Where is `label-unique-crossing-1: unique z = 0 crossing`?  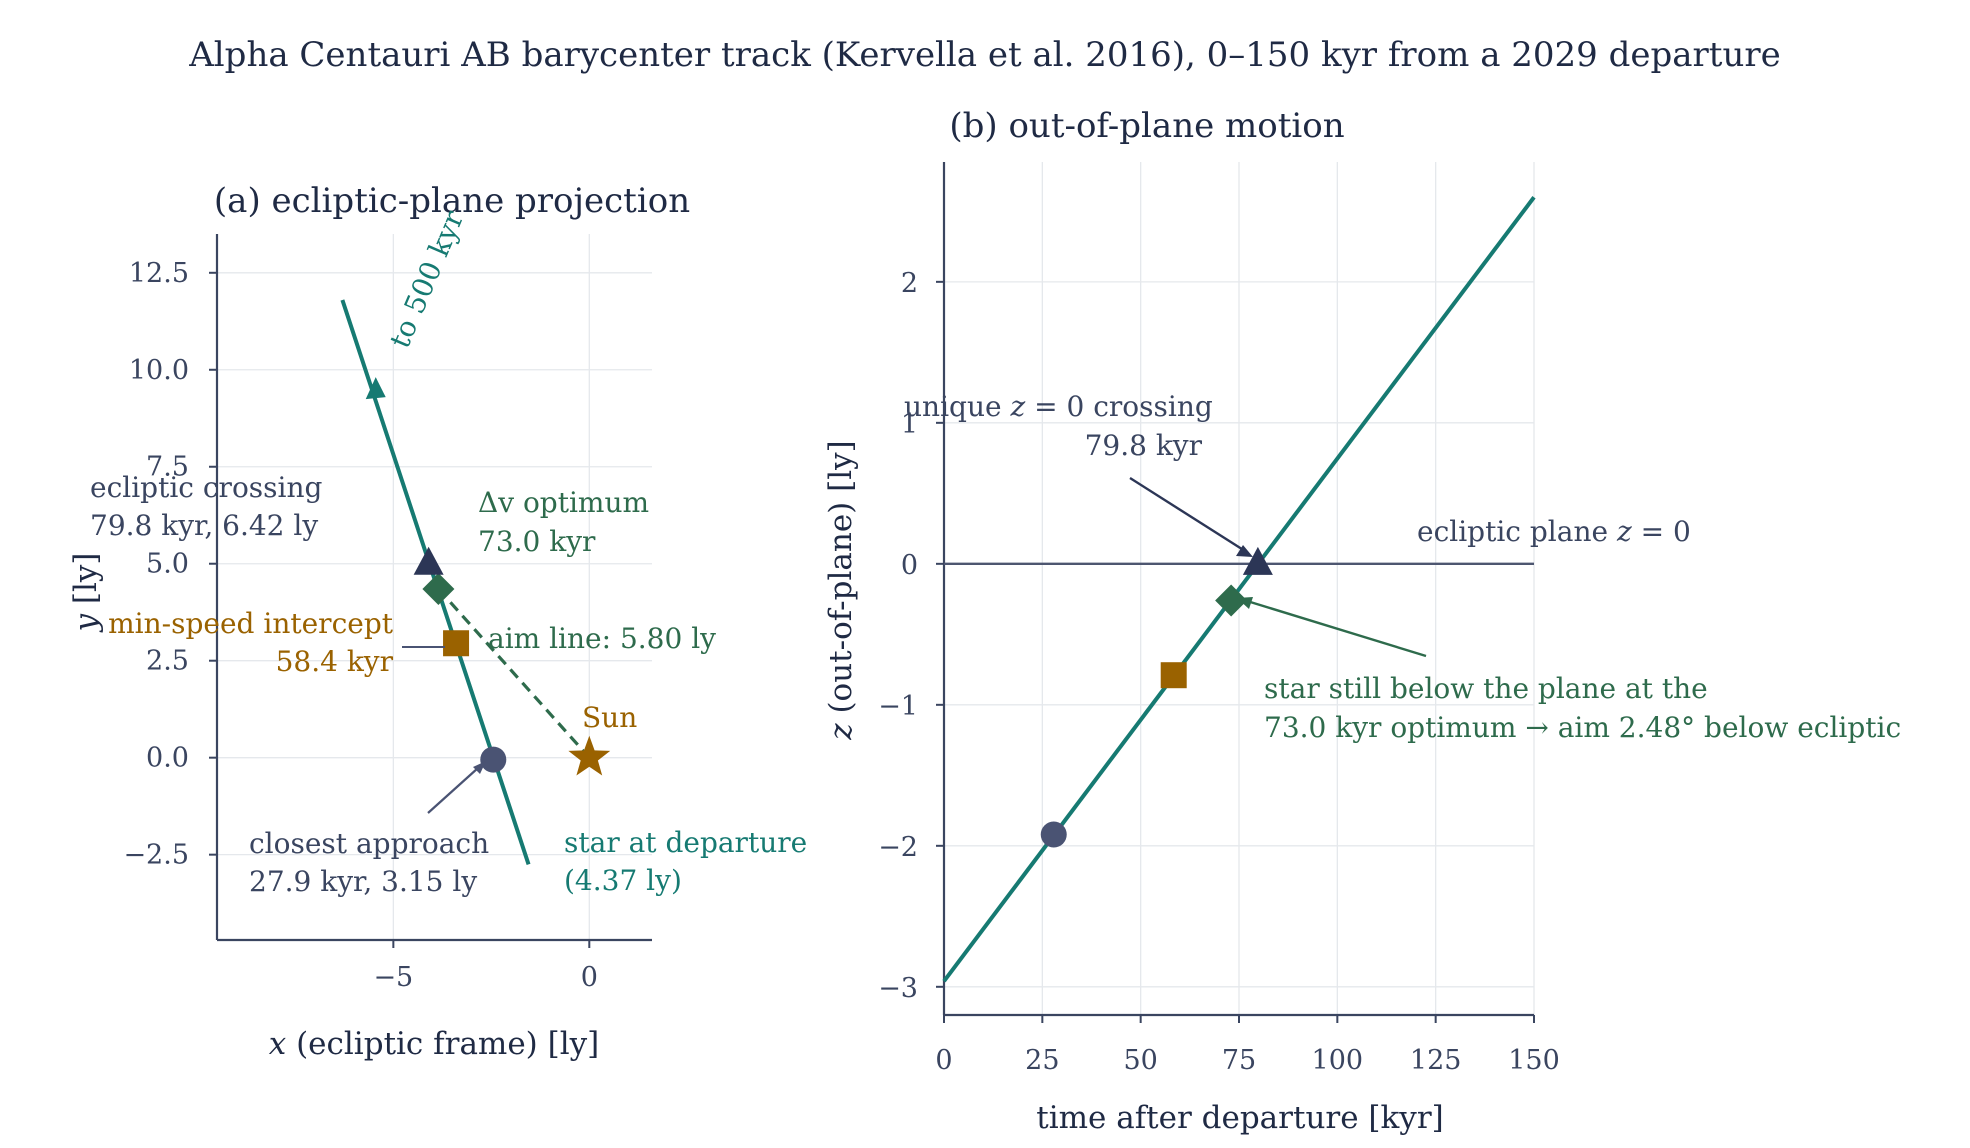
label-unique-crossing-1: unique z = 0 crossing is located at coordinates (1058, 406).